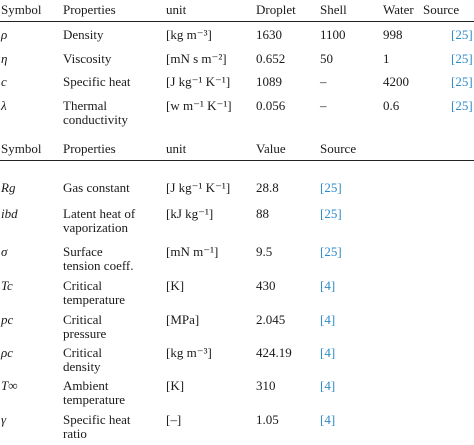 The image size is (474, 445). What do you see at coordinates (9, 385) in the screenshot?
I see `symbol-cell: T∞` at bounding box center [9, 385].